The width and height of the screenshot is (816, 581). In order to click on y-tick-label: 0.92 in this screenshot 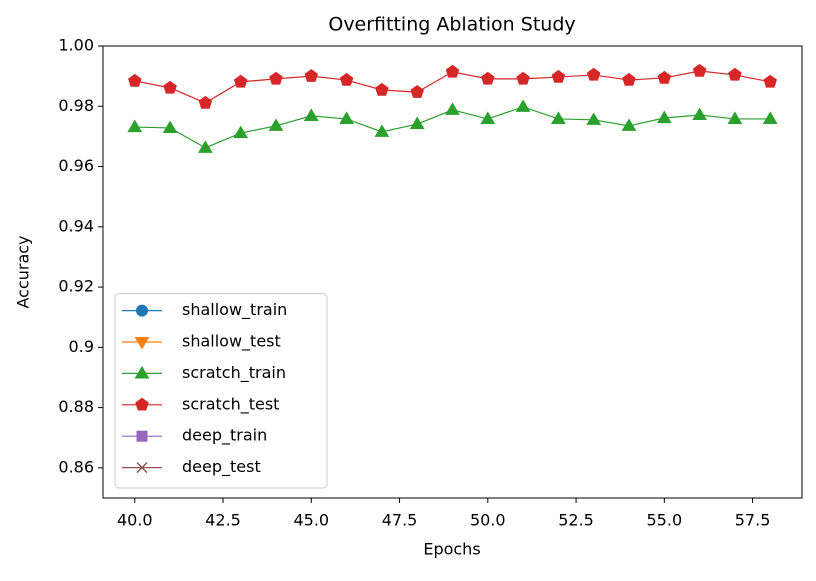, I will do `click(76, 286)`.